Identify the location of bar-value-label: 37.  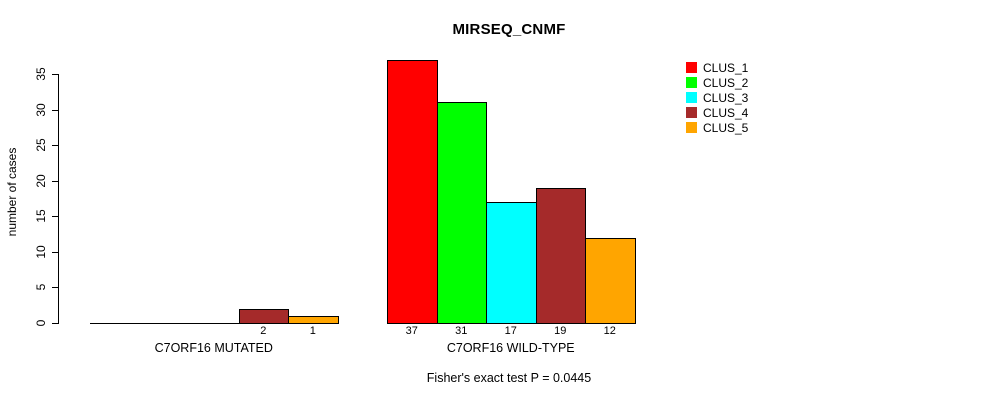
(411, 331).